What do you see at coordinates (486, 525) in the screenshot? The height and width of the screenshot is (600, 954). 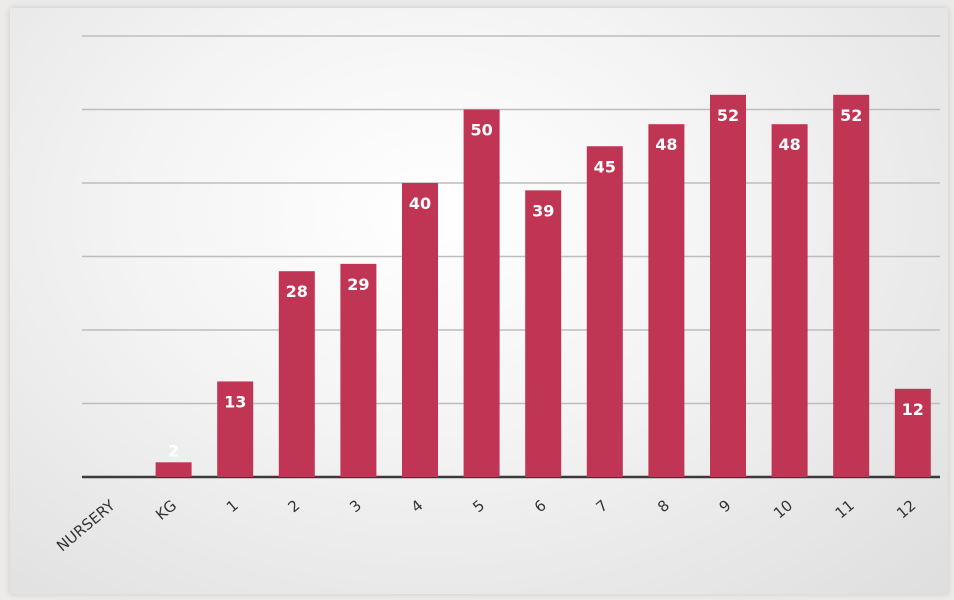 I see `x-tick-labels: NURSERY KG 1 2 3 4 5 6 7 8 9 10 11 12` at bounding box center [486, 525].